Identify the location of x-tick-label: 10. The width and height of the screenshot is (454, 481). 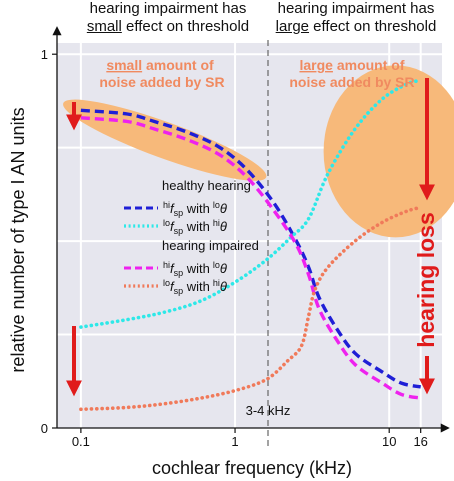
(389, 441).